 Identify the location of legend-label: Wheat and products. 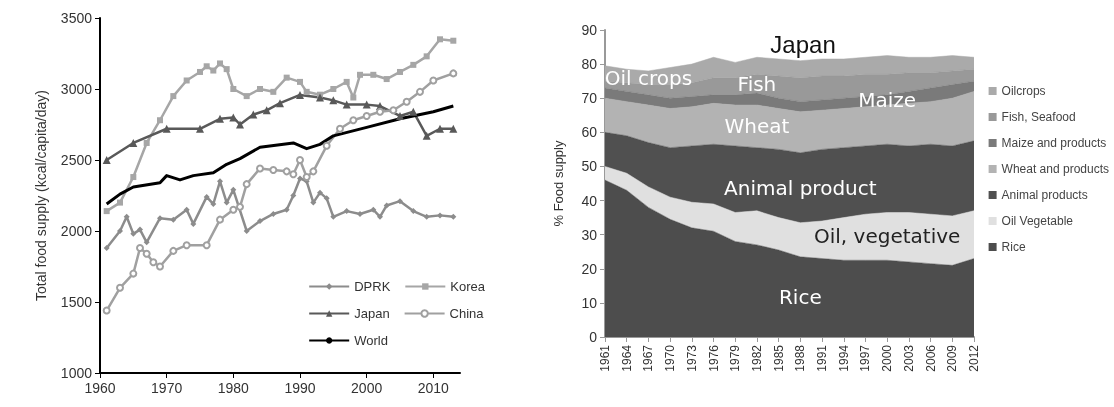
(1055, 169).